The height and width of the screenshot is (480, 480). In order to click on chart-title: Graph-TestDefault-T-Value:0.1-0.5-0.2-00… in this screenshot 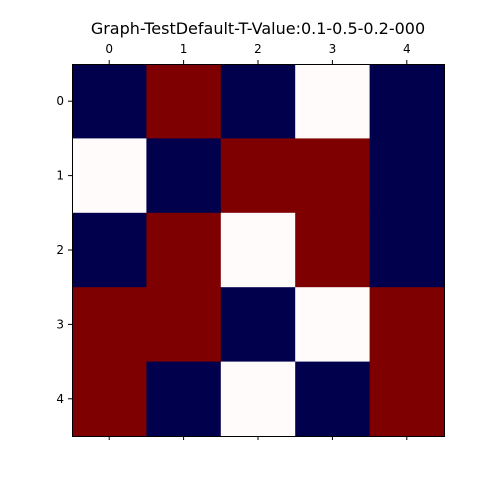, I will do `click(258, 28)`.